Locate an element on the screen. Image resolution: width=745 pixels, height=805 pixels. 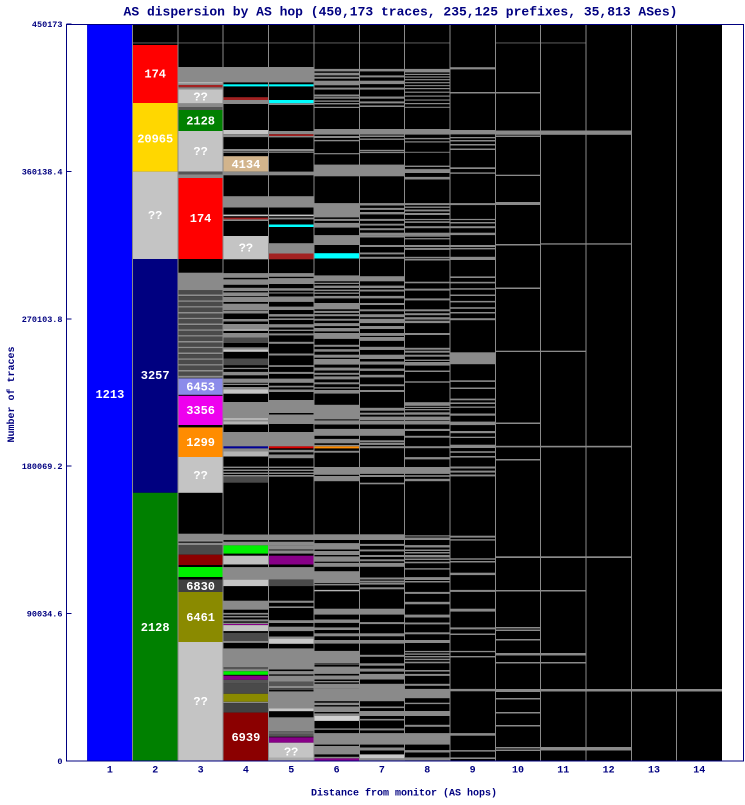
svg-text: 3257 is located at coordinates (155, 376).